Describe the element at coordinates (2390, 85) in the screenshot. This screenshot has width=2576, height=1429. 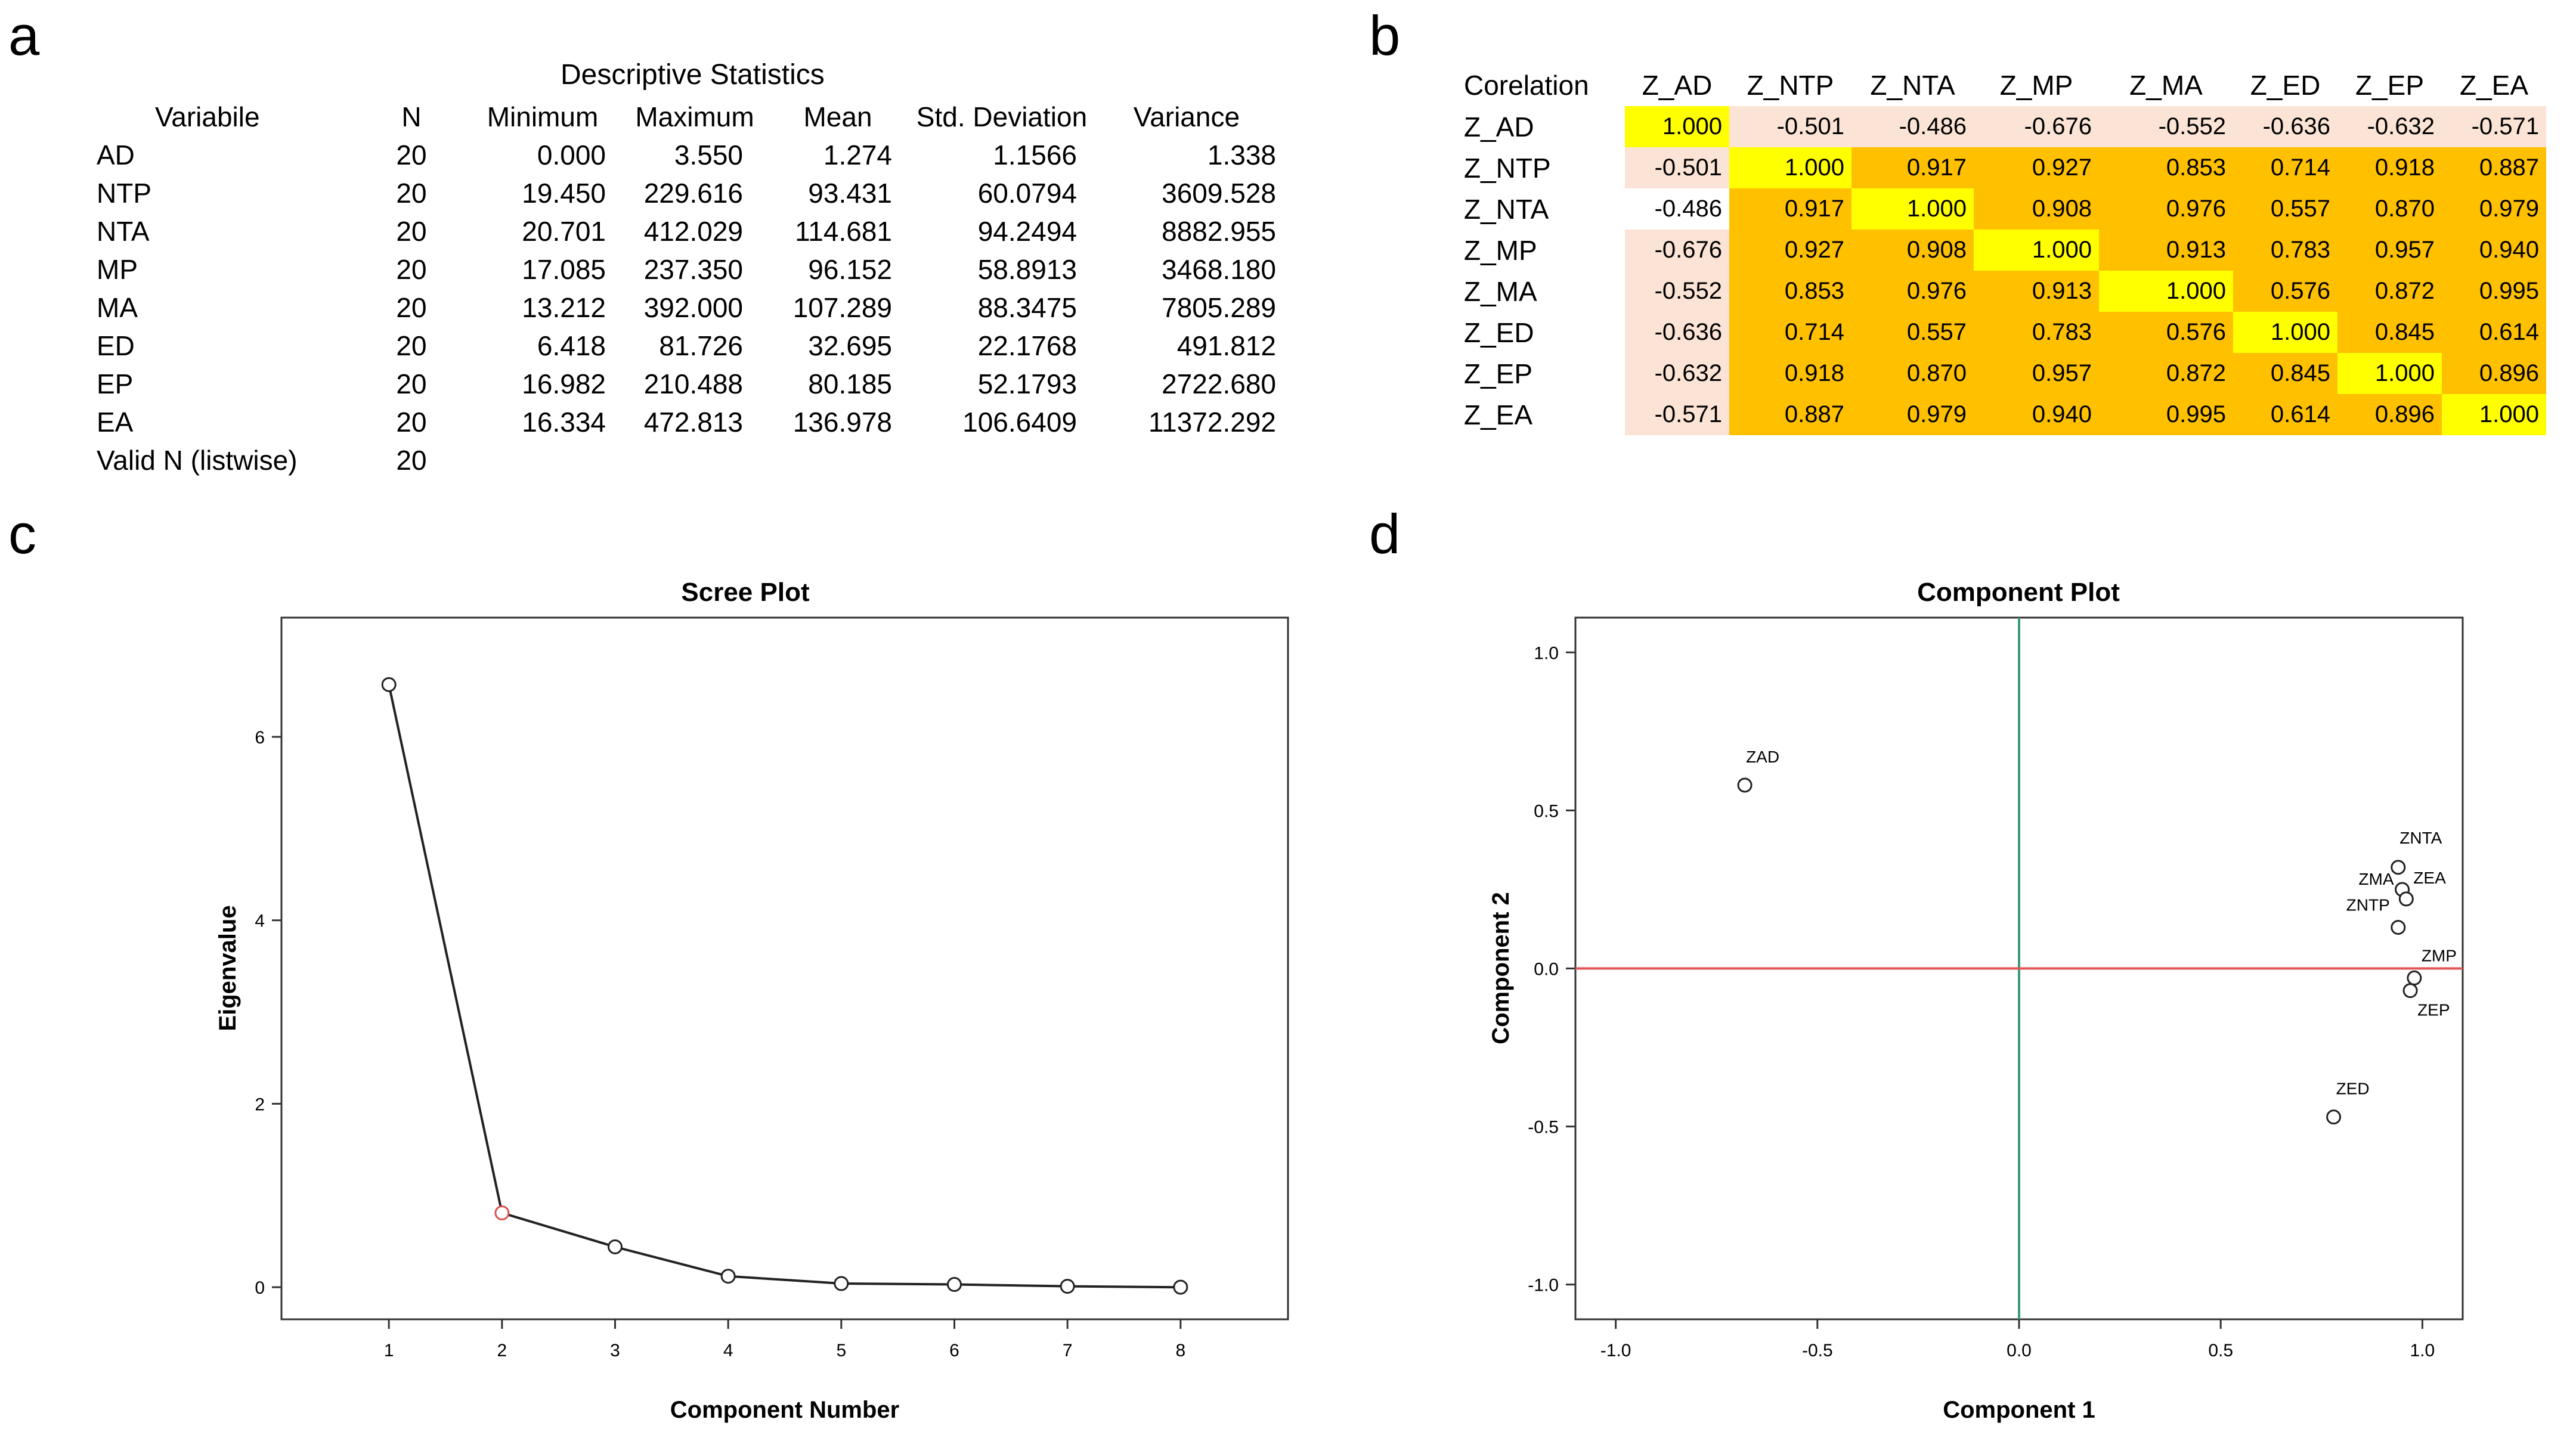
I see `correlation-column-header: Z_EP` at that location.